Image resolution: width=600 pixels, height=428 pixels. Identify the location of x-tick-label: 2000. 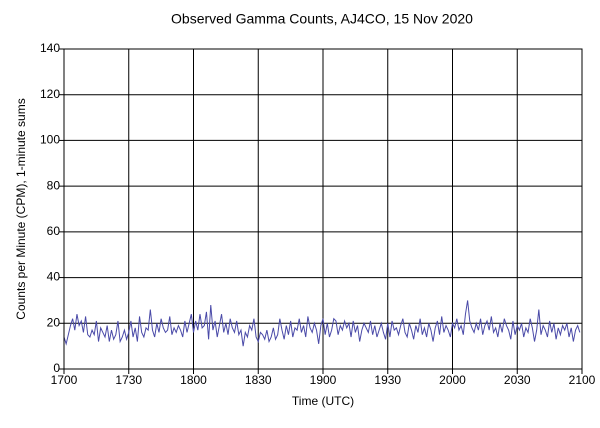
(452, 380).